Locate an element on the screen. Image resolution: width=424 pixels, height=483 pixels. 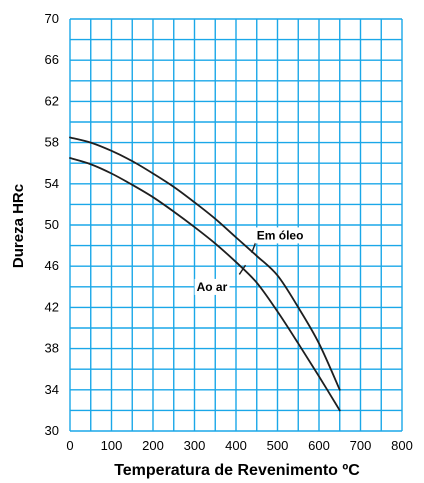
y-tick-label-42: 42 is located at coordinates (52, 306).